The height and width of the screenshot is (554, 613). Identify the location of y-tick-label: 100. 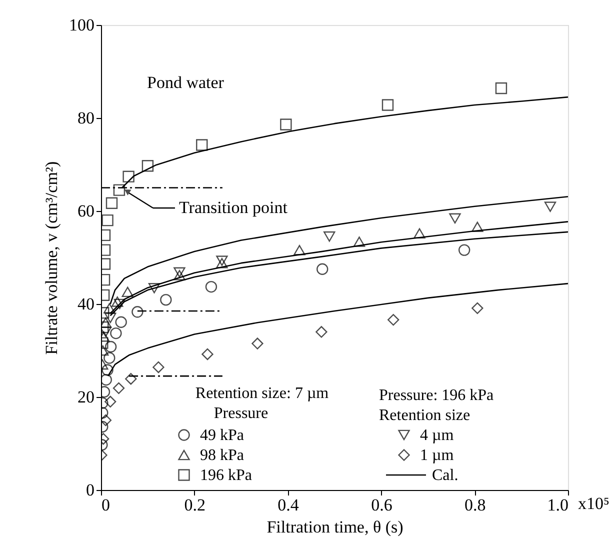
(81, 25).